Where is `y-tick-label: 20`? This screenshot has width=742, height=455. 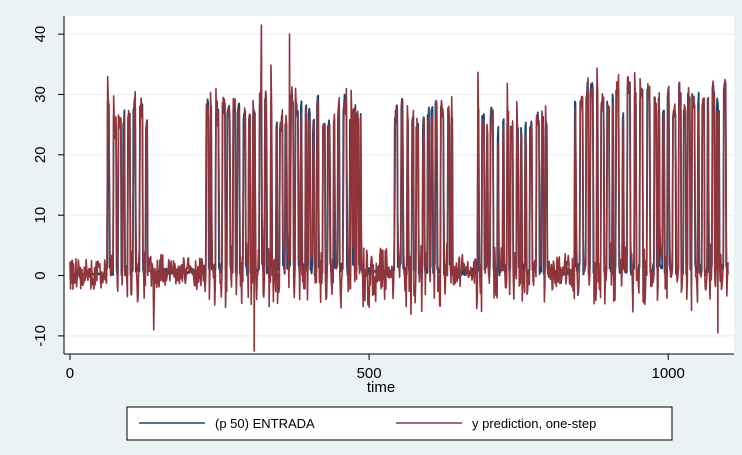
y-tick-label: 20 is located at coordinates (40, 154).